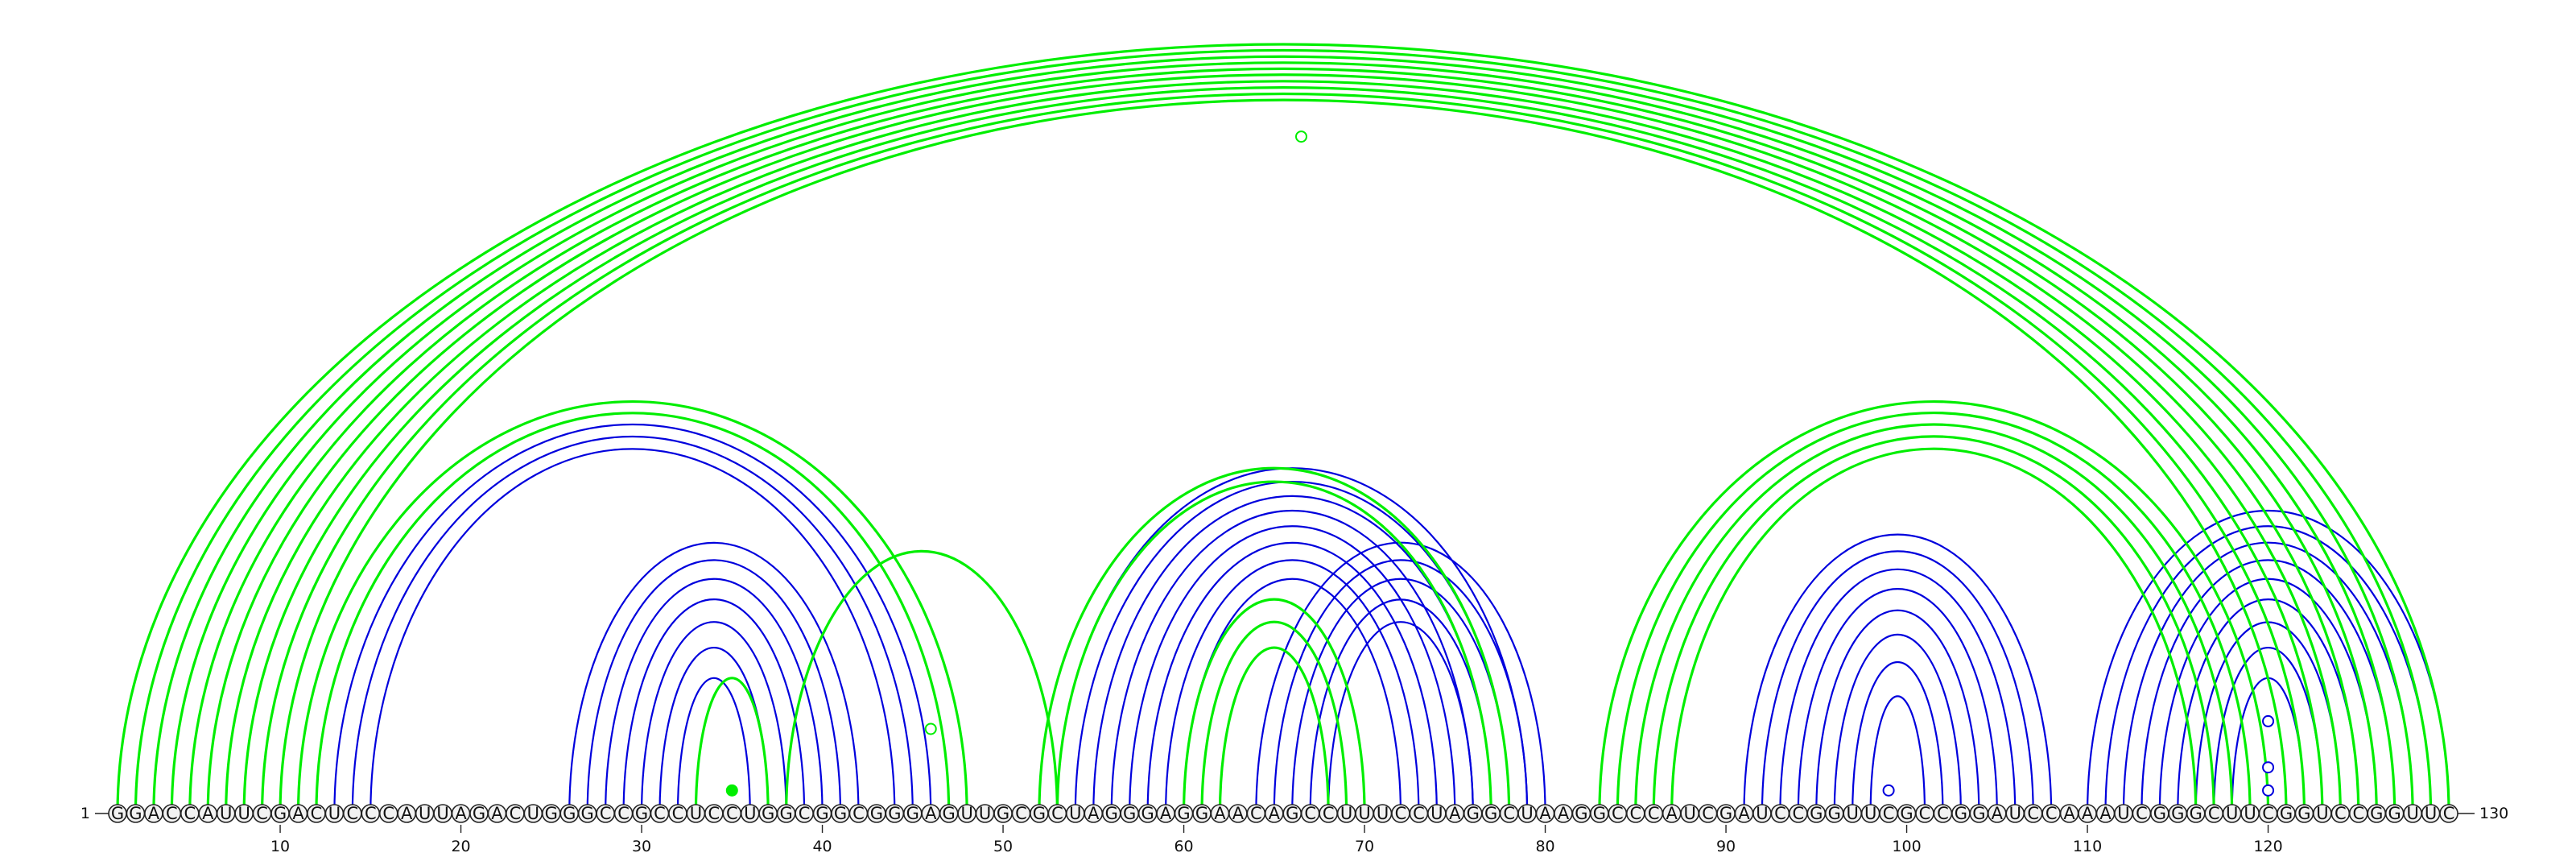 The image size is (2576, 857). I want to click on start-position-label: 1, so click(85, 813).